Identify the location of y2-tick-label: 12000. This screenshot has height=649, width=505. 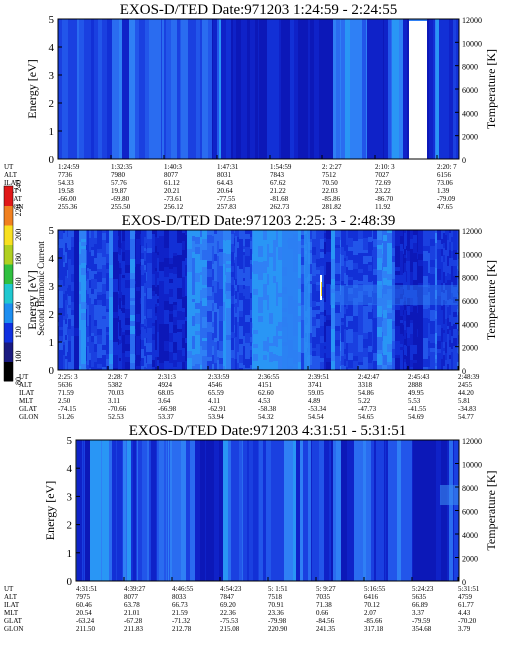
(472, 20).